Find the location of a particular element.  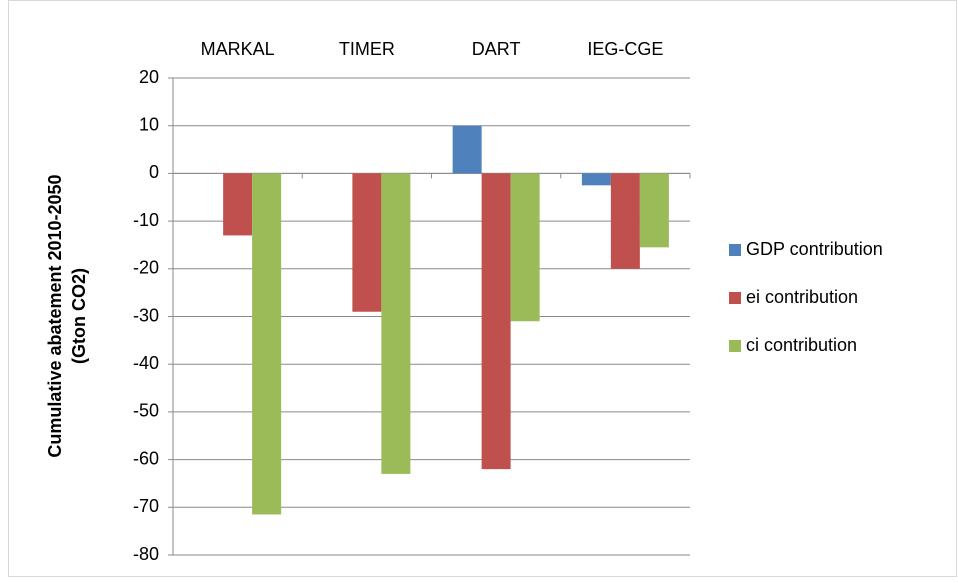

y-axis-title-line: (Gton CO2) is located at coordinates (79, 316).